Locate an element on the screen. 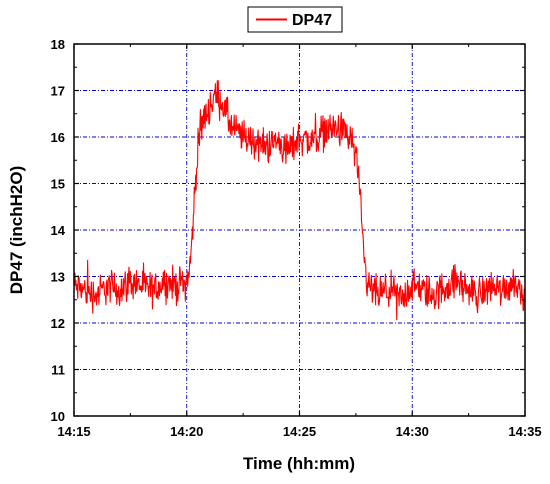 This screenshot has height=484, width=550. y-tick-label: 12 is located at coordinates (58, 323).